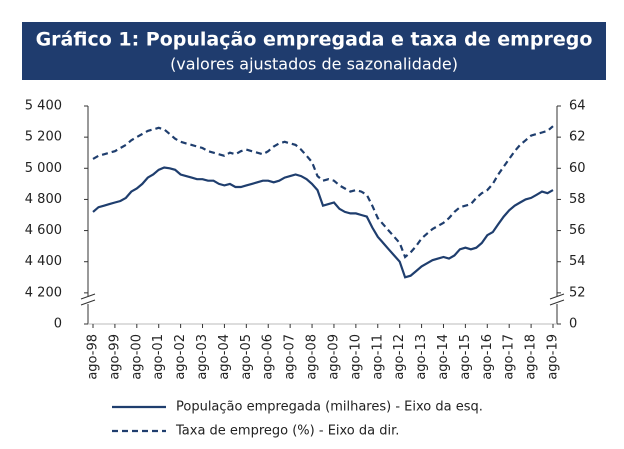  What do you see at coordinates (312, 357) in the screenshot?
I see `x-tick-label: ago-08` at bounding box center [312, 357].